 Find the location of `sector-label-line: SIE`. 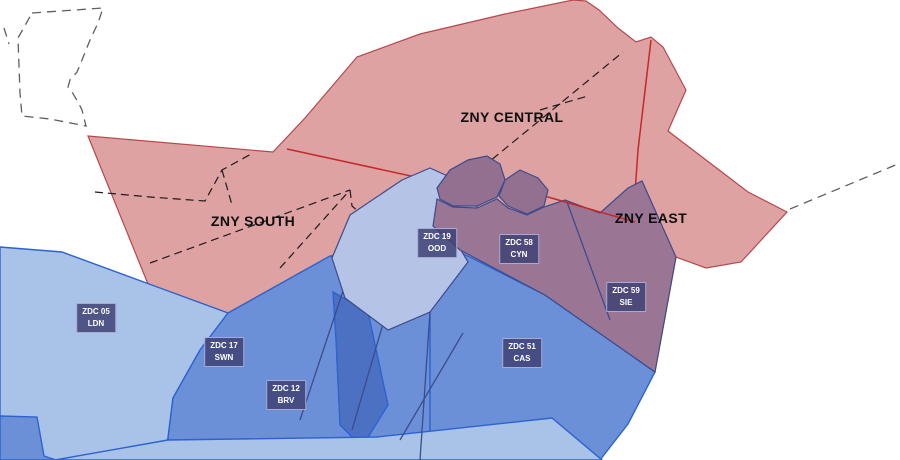

sector-label-line: SIE is located at coordinates (626, 302).